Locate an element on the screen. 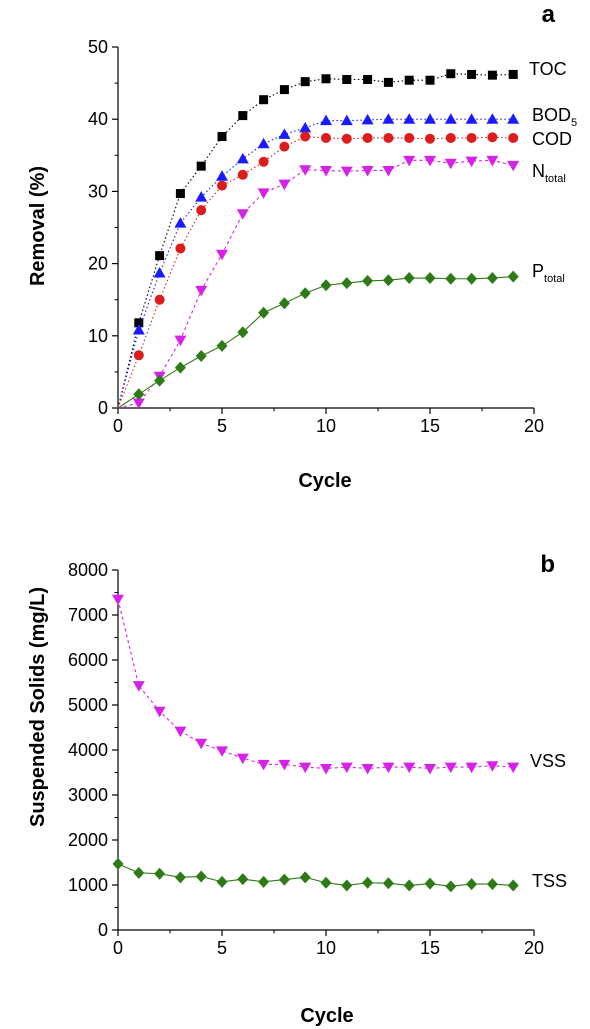 Image resolution: width=590 pixels, height=1029 pixels. y-tick-label: 5000 is located at coordinates (88, 705).